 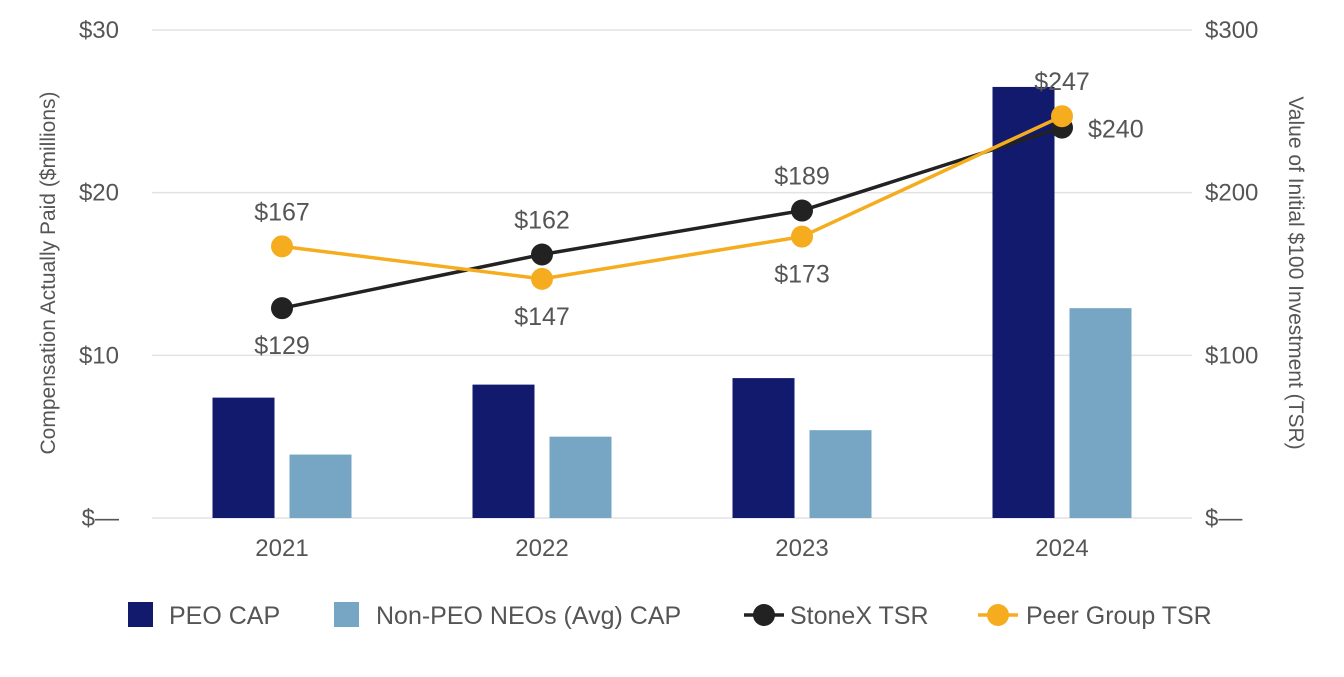 What do you see at coordinates (801, 548) in the screenshot?
I see `x-tick-label: 2023` at bounding box center [801, 548].